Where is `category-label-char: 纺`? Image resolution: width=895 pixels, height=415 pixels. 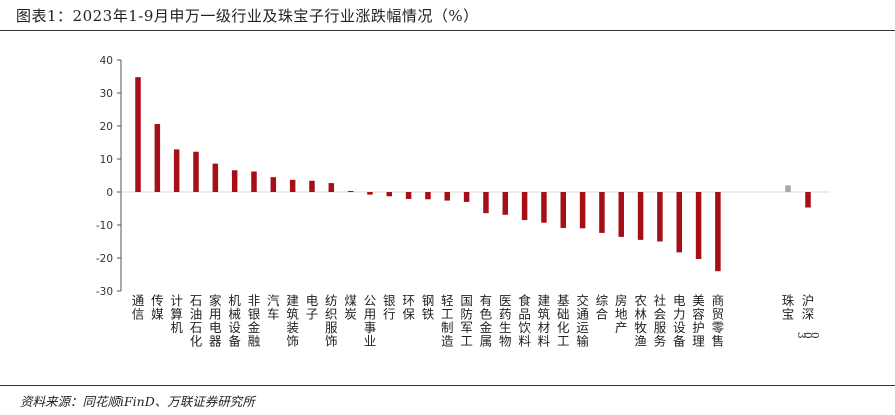
category-label-char: 纺 is located at coordinates (331, 300).